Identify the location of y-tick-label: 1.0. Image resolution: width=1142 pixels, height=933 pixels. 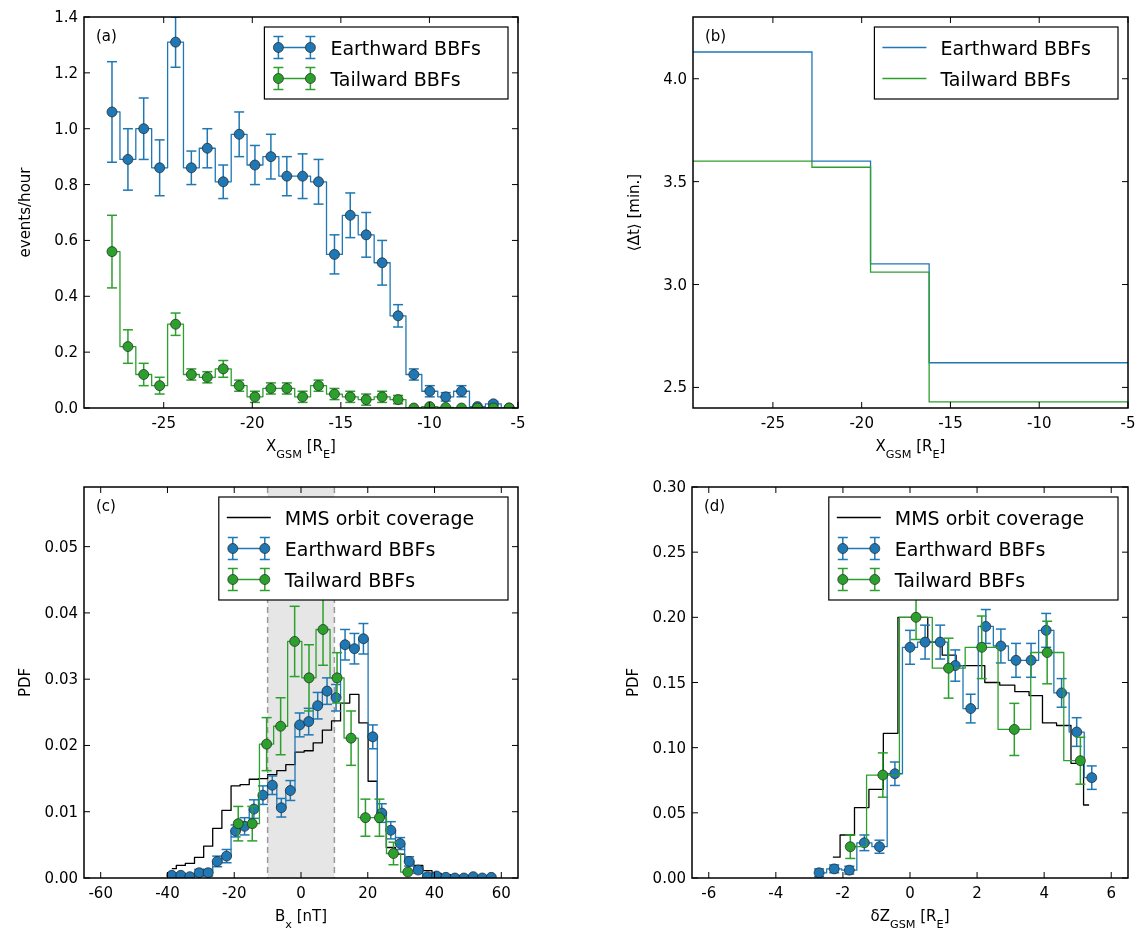
(66, 128).